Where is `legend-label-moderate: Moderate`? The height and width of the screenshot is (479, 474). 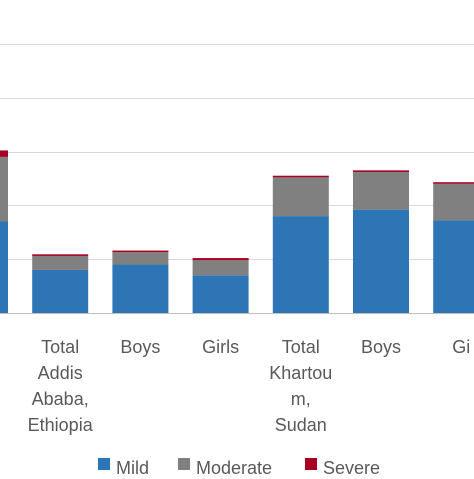 legend-label-moderate: Moderate is located at coordinates (234, 466).